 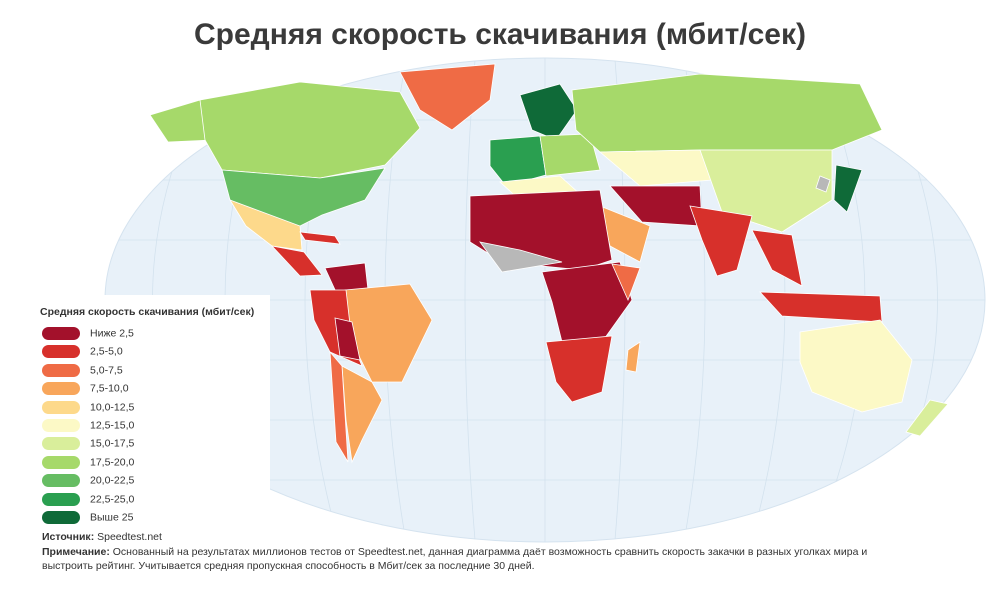 What do you see at coordinates (88, 463) in the screenshot?
I see `legend-item: 17,5-20,0` at bounding box center [88, 463].